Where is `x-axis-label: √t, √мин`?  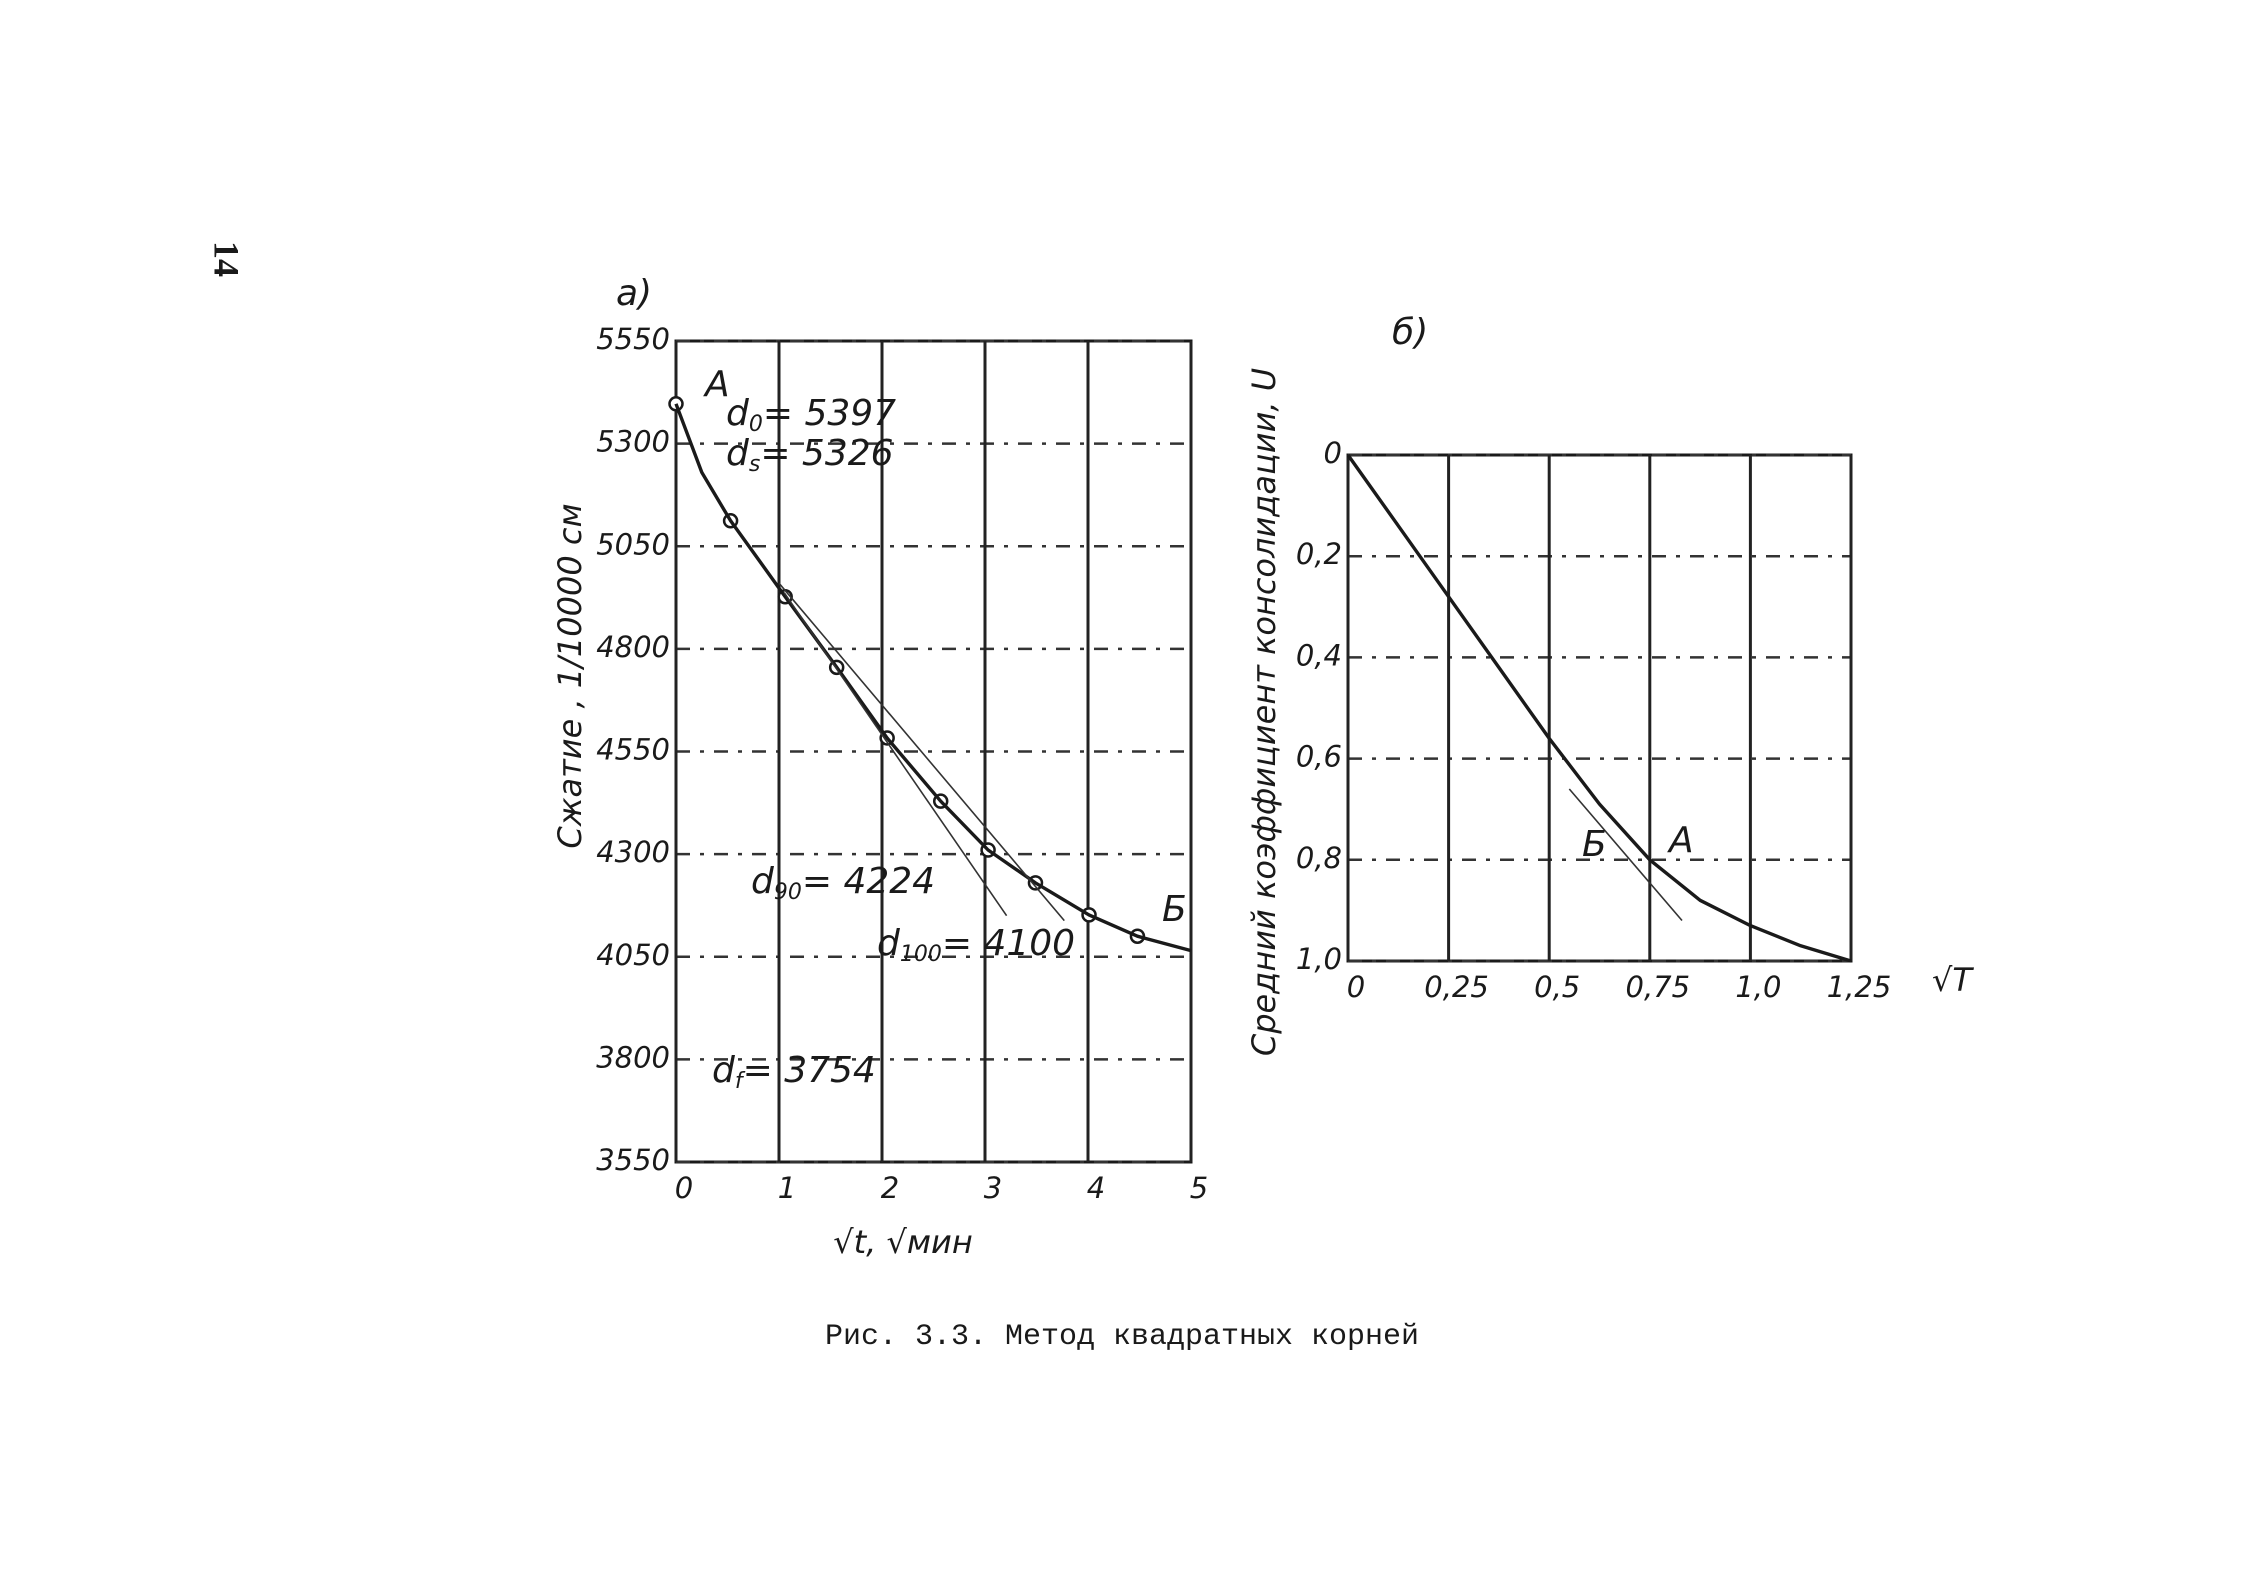
x-axis-label: √t, √мин is located at coordinates (903, 1242).